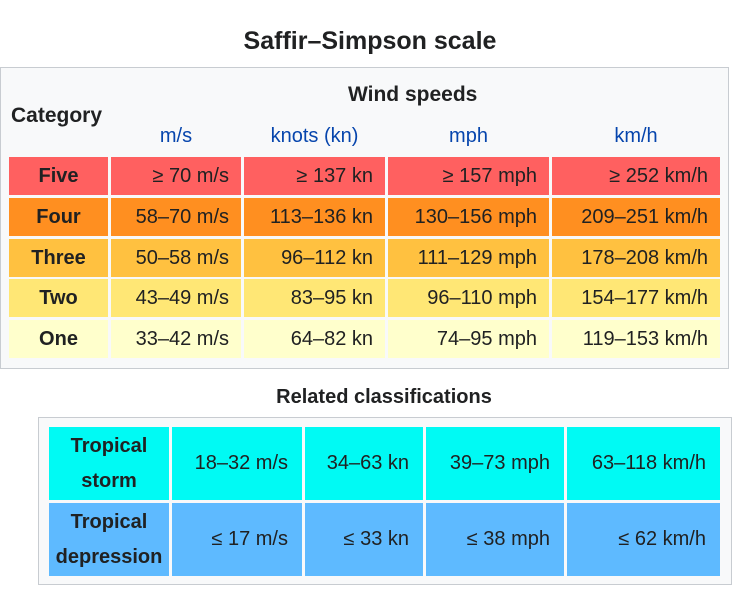 This screenshot has width=740, height=593. What do you see at coordinates (57, 115) in the screenshot?
I see `category-header: Category` at bounding box center [57, 115].